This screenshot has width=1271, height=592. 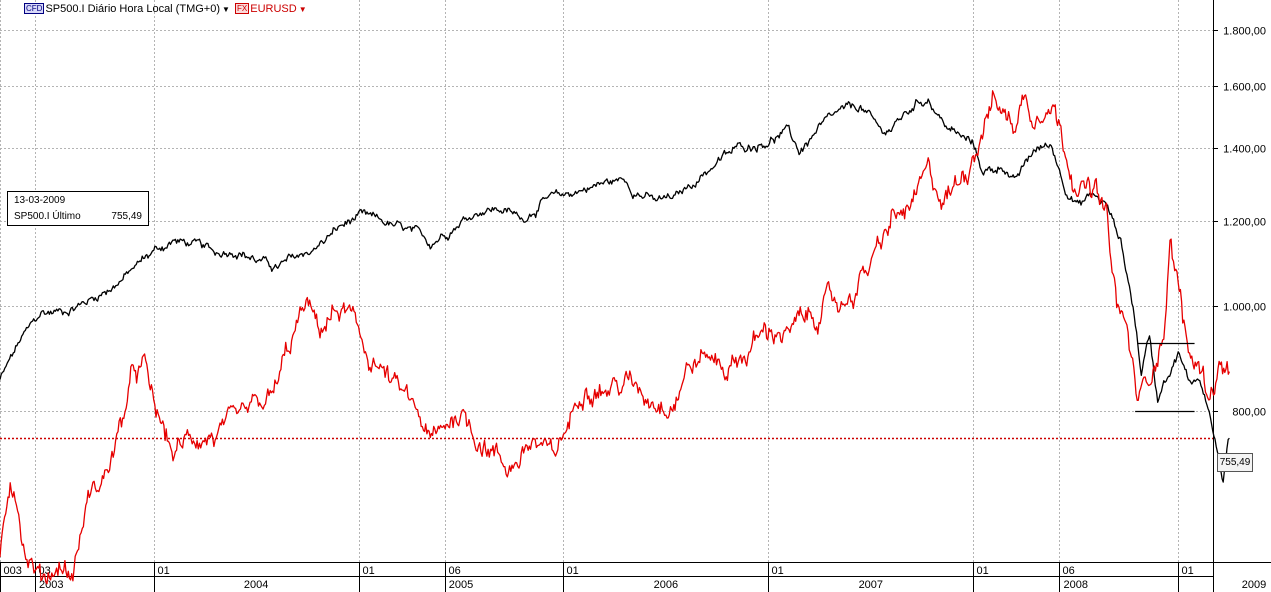 What do you see at coordinates (1244, 88) in the screenshot?
I see `y-tick-label: 1.600,00` at bounding box center [1244, 88].